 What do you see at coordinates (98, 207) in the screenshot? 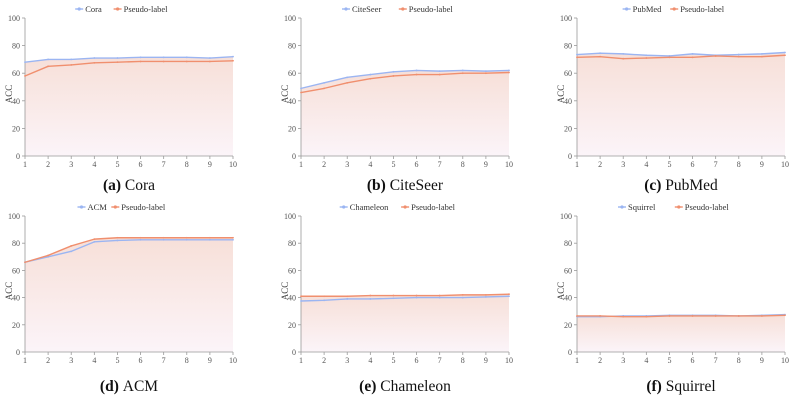
I see `legend-label: ACM` at bounding box center [98, 207].